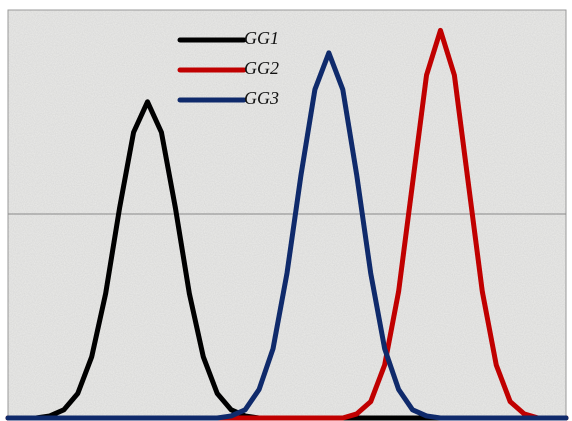 The height and width of the screenshot is (421, 572). What do you see at coordinates (261, 68) in the screenshot?
I see `legend-label: GG2` at bounding box center [261, 68].